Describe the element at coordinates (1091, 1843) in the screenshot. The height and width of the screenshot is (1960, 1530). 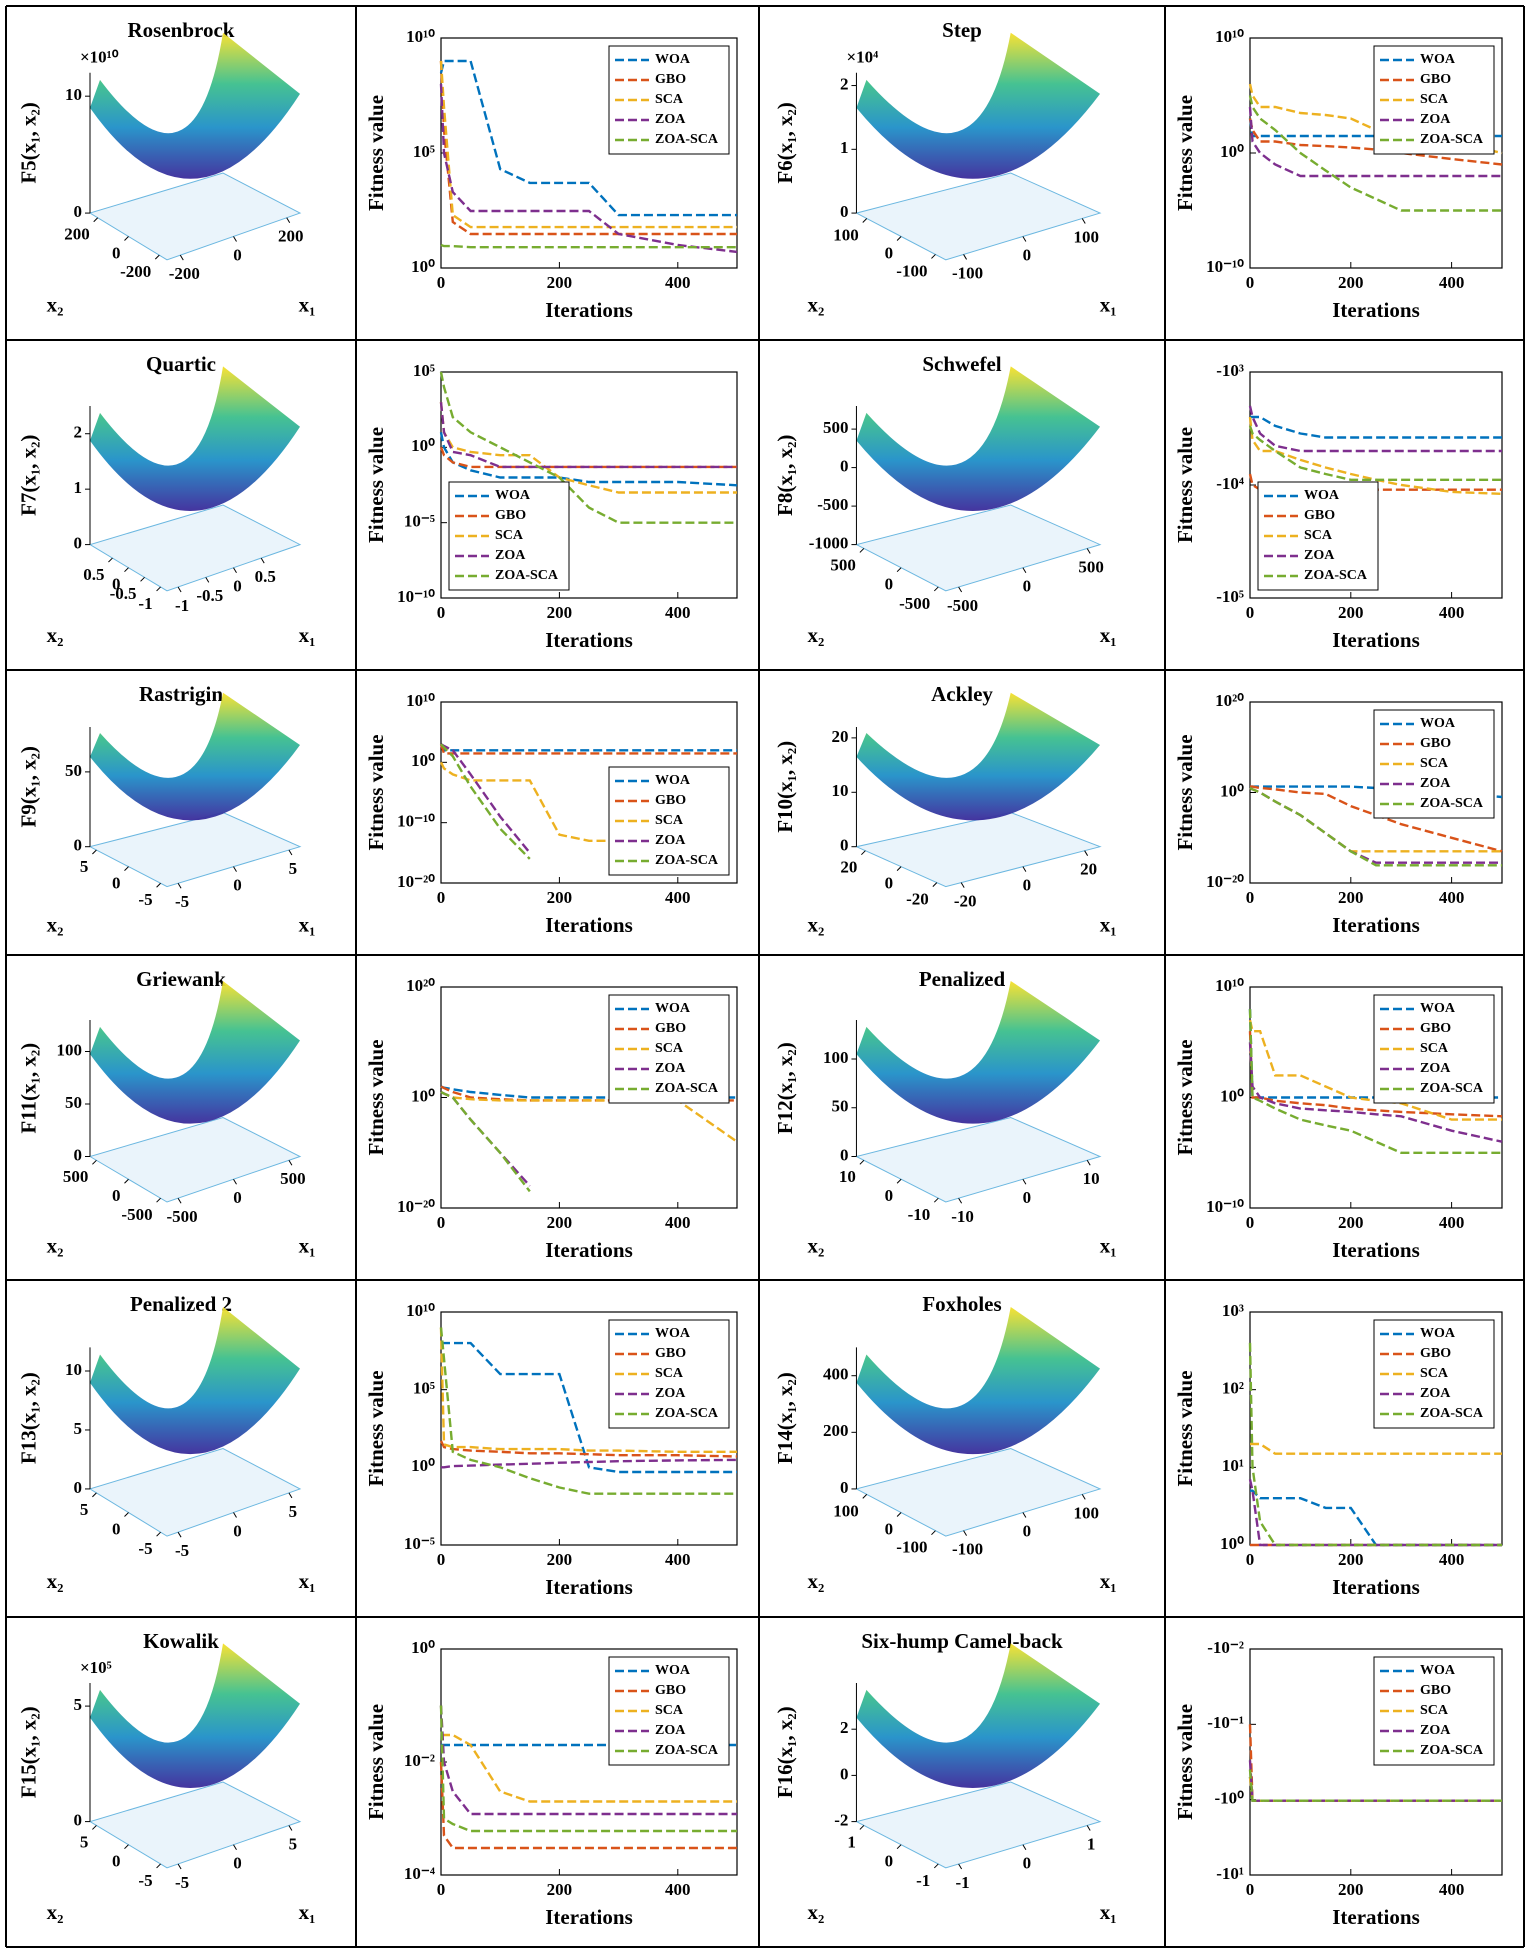
I see `x-tick-label: 1` at that location.